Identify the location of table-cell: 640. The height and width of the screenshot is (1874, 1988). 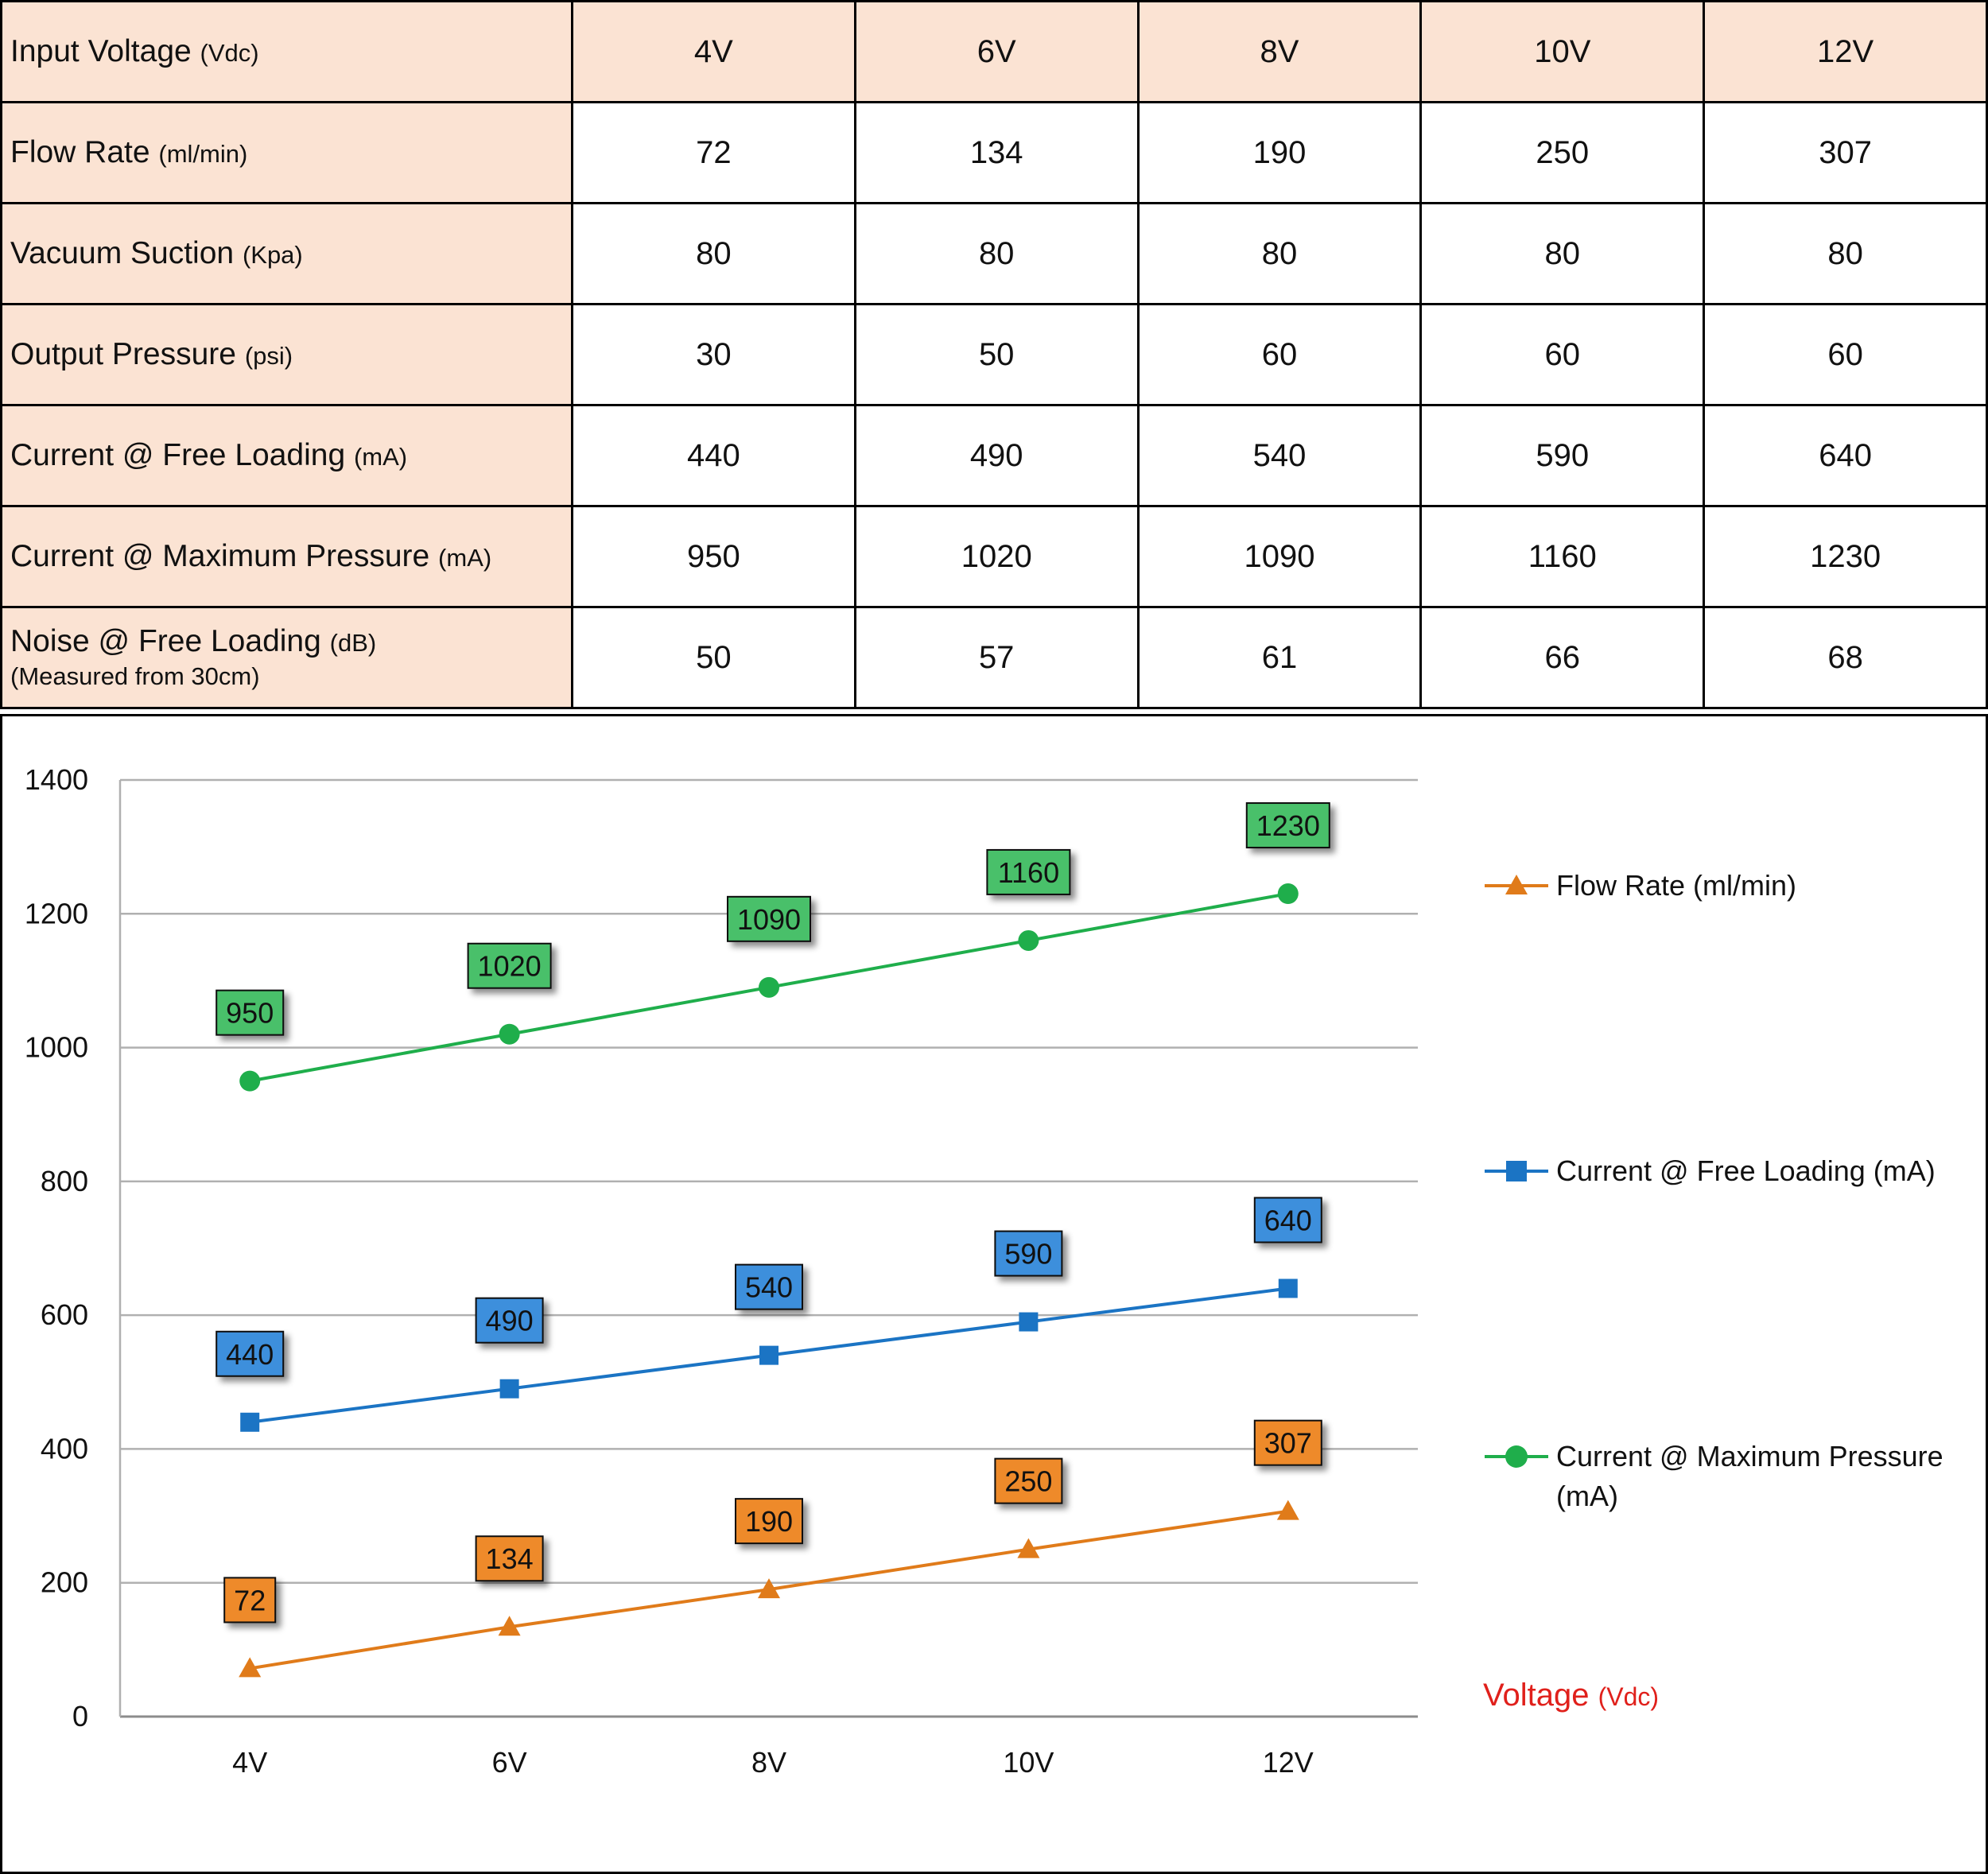
(1845, 455).